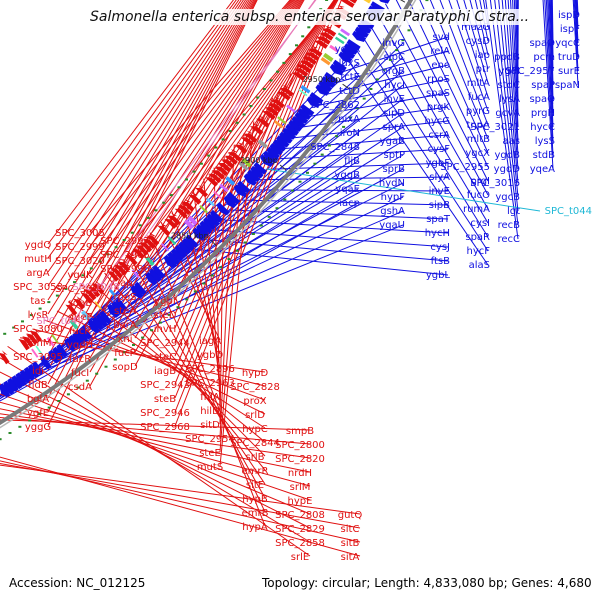 This screenshot has height=600, width=600. I want to click on accession-label: Accession: NC_012125, so click(77, 583).